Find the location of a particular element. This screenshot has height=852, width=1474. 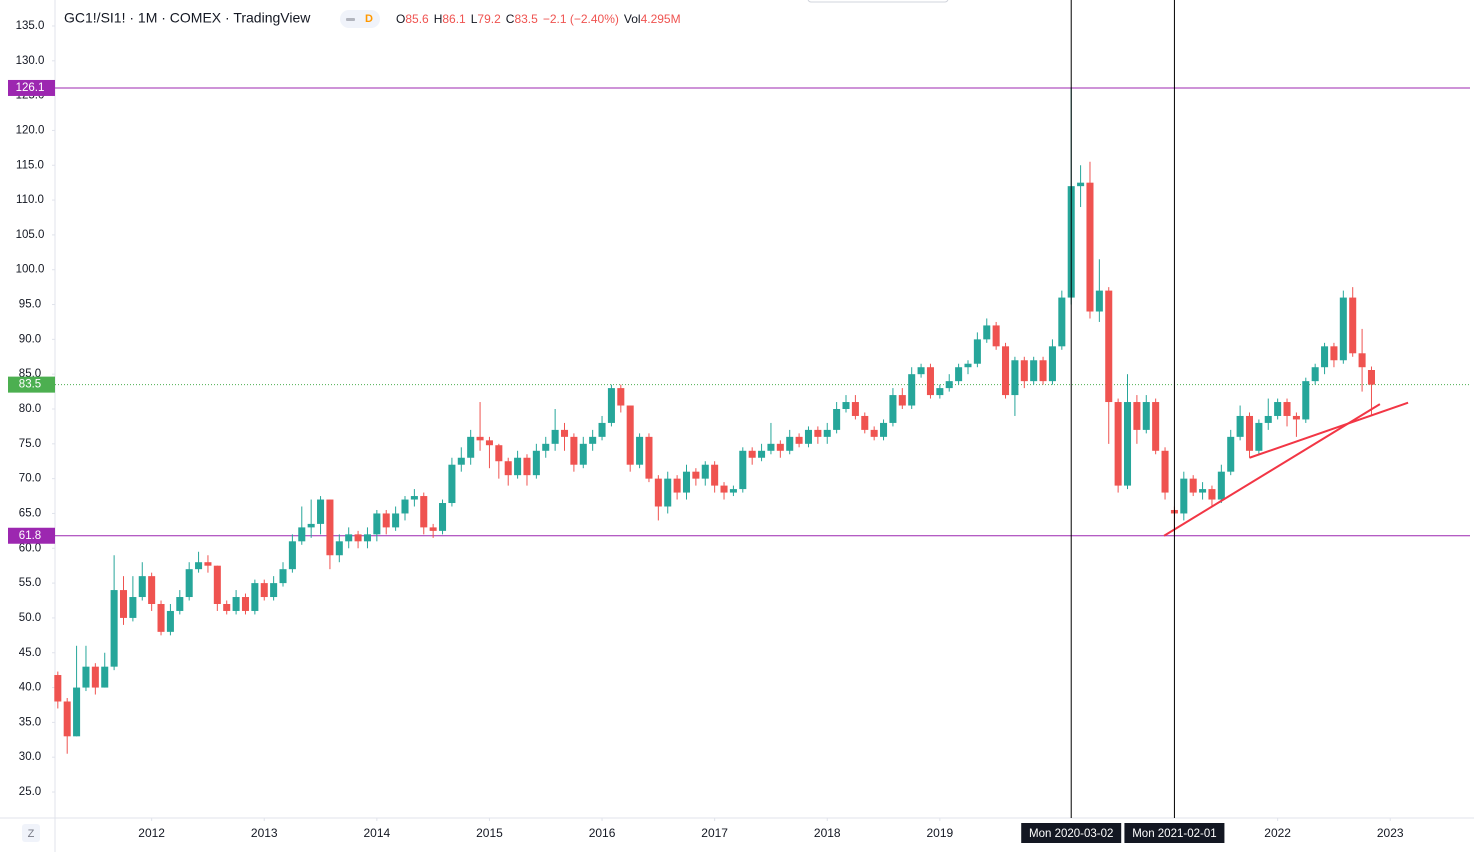

badge-label: D is located at coordinates (369, 19).